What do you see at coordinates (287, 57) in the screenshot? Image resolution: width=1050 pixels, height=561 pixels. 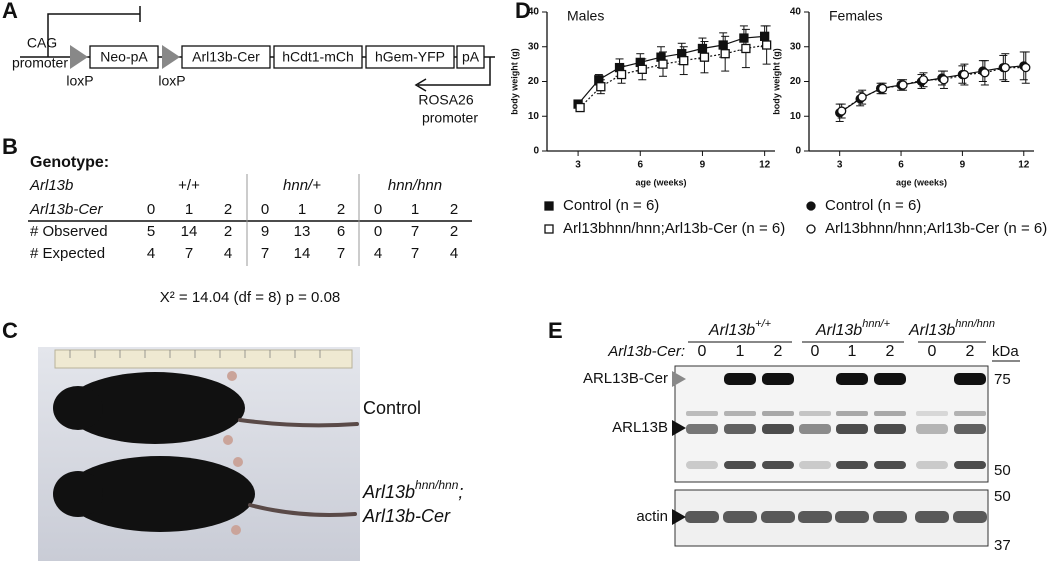 I see `construct-elements: Neo-pA Arl13b-Cer hCdt1-mCh hGem-YFP pA` at bounding box center [287, 57].